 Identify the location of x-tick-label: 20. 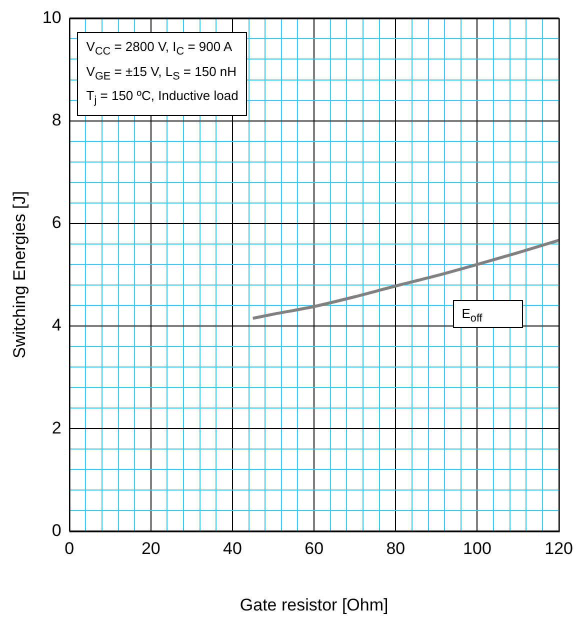
(150, 548).